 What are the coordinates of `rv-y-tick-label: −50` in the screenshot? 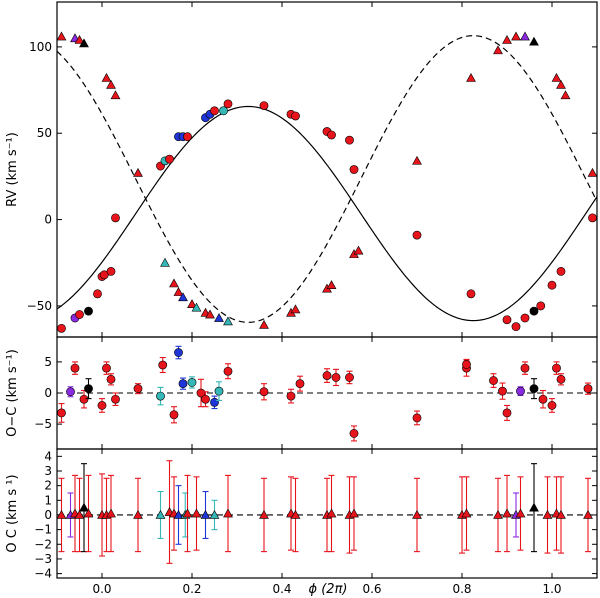 It's located at (39, 306).